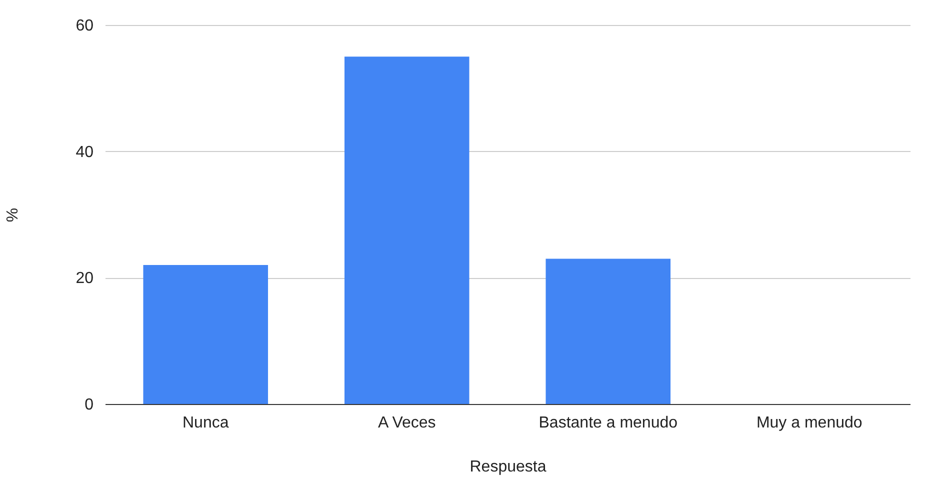 This screenshot has width=929, height=483. I want to click on x-tick-label: Nunca, so click(205, 423).